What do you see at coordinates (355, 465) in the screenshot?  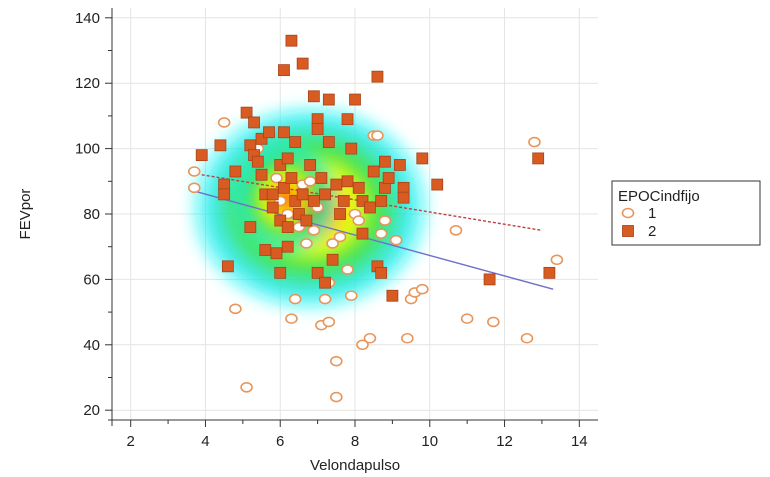 I see `x-axis-title: Velondapulso` at bounding box center [355, 465].